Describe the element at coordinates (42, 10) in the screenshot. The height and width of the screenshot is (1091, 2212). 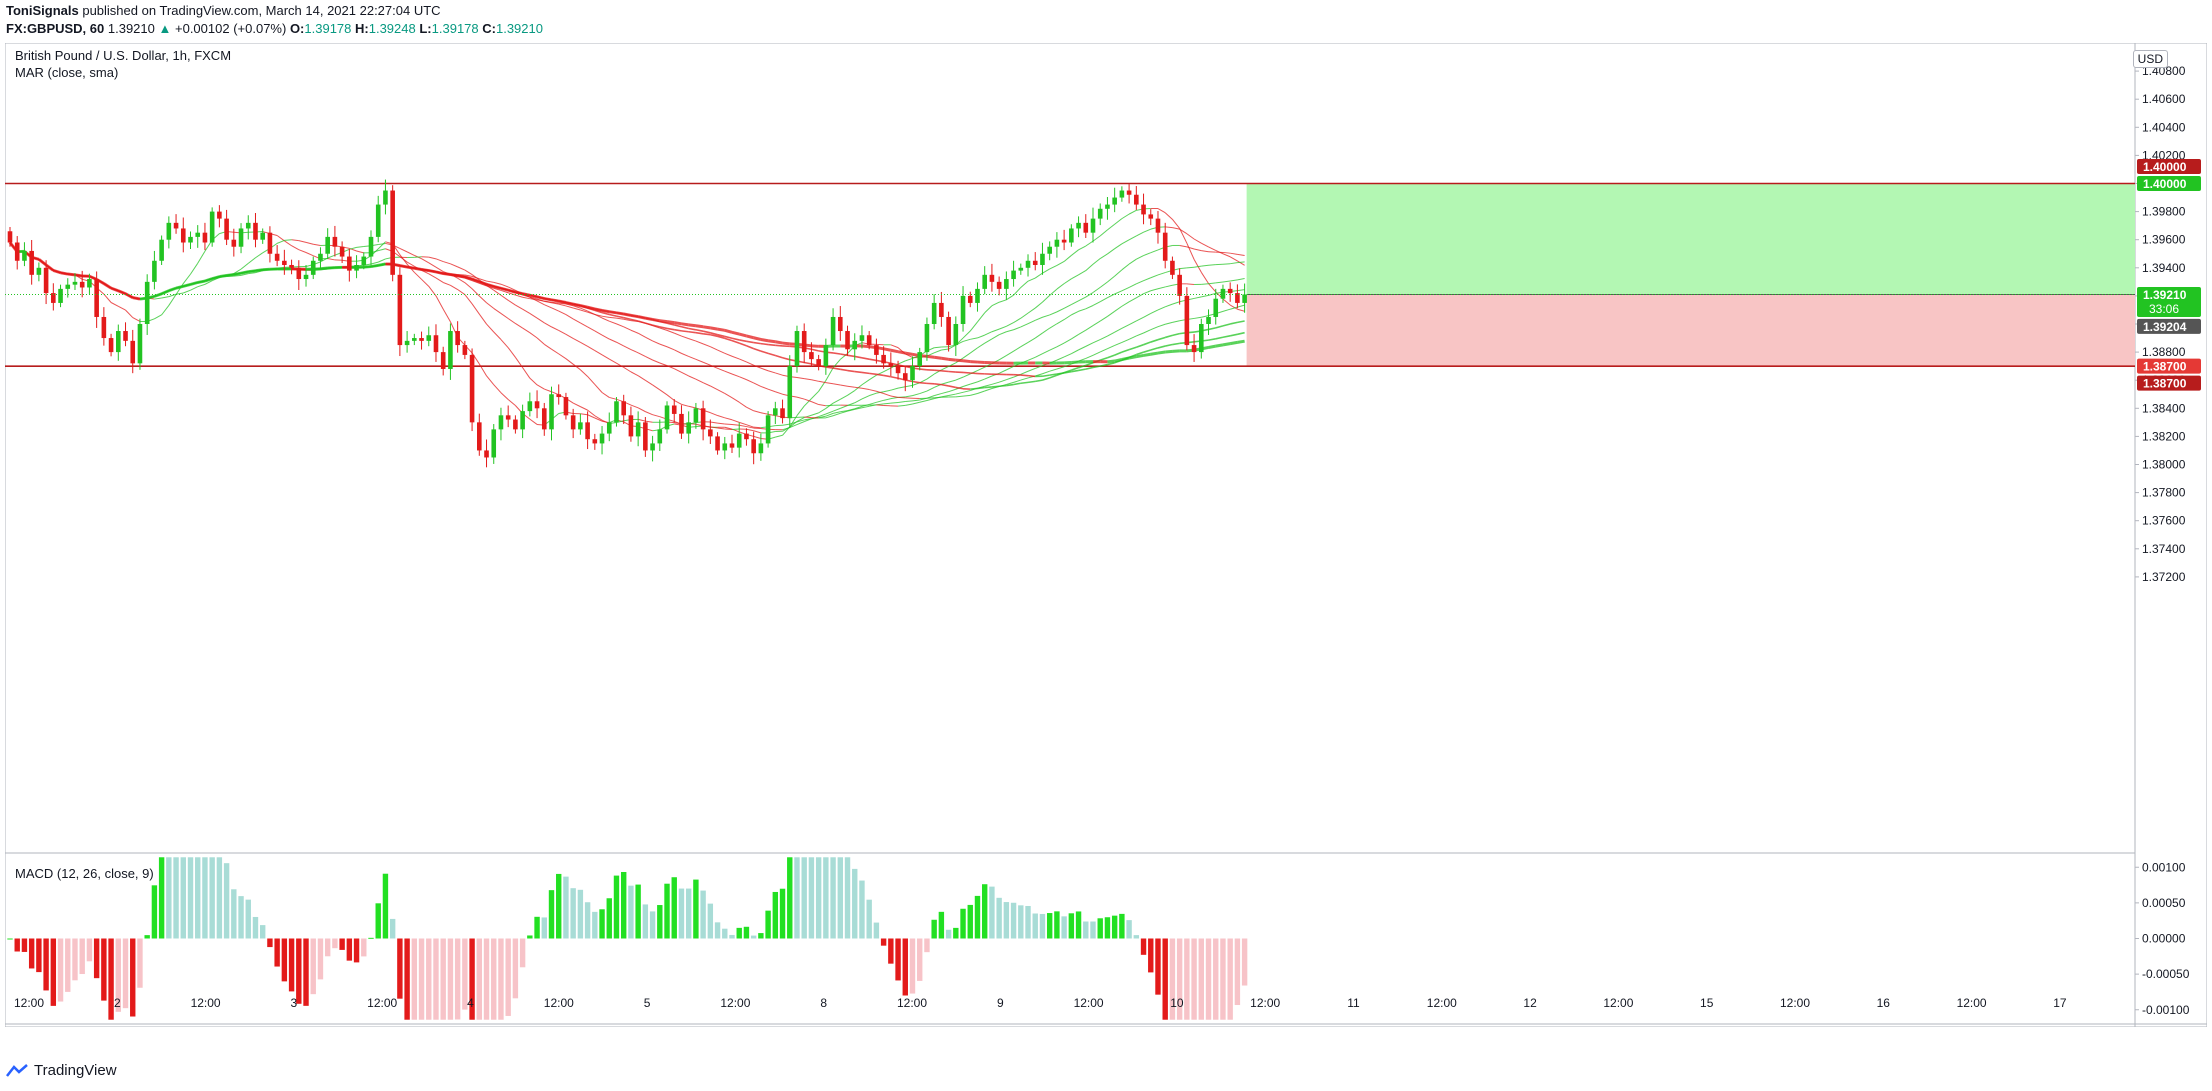
I see `author-name: ToniSignals` at that location.